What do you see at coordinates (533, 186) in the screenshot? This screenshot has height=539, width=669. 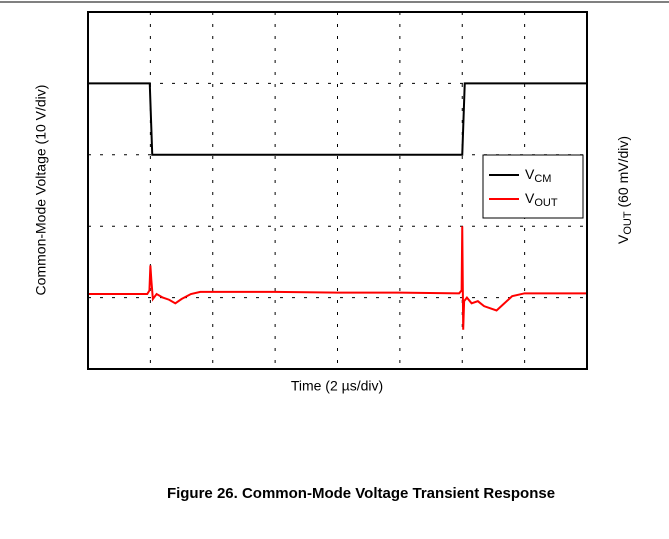 I see `legend-box` at bounding box center [533, 186].